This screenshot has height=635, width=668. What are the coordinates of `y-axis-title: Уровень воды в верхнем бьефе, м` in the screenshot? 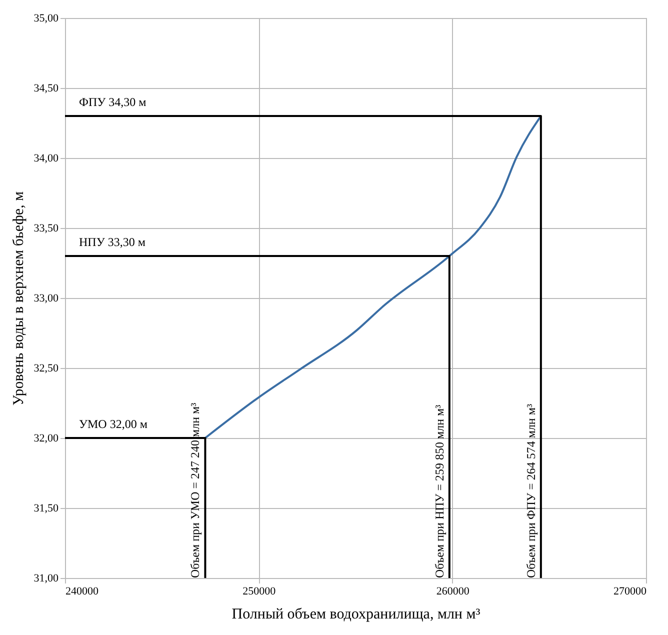 It's located at (18, 298).